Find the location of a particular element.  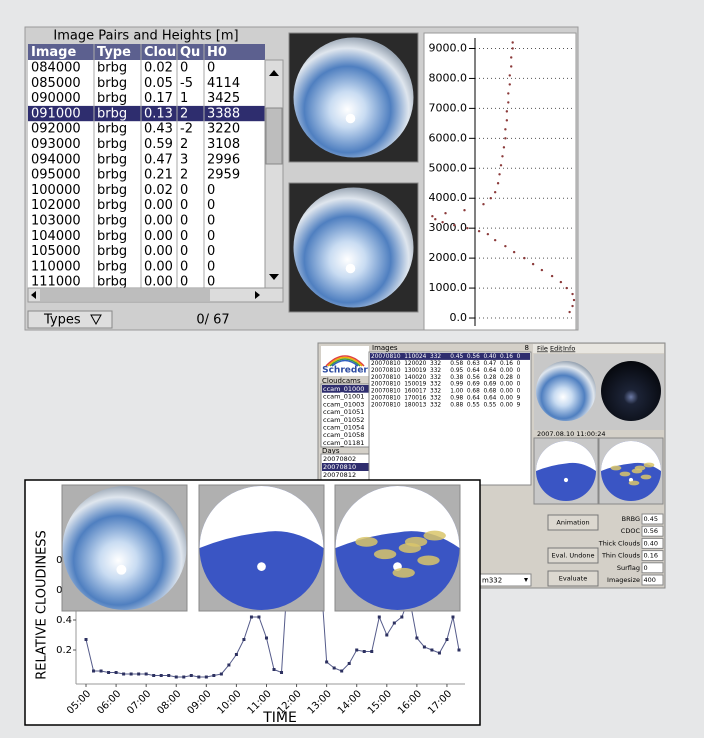

menu-item: Edit is located at coordinates (556, 349).